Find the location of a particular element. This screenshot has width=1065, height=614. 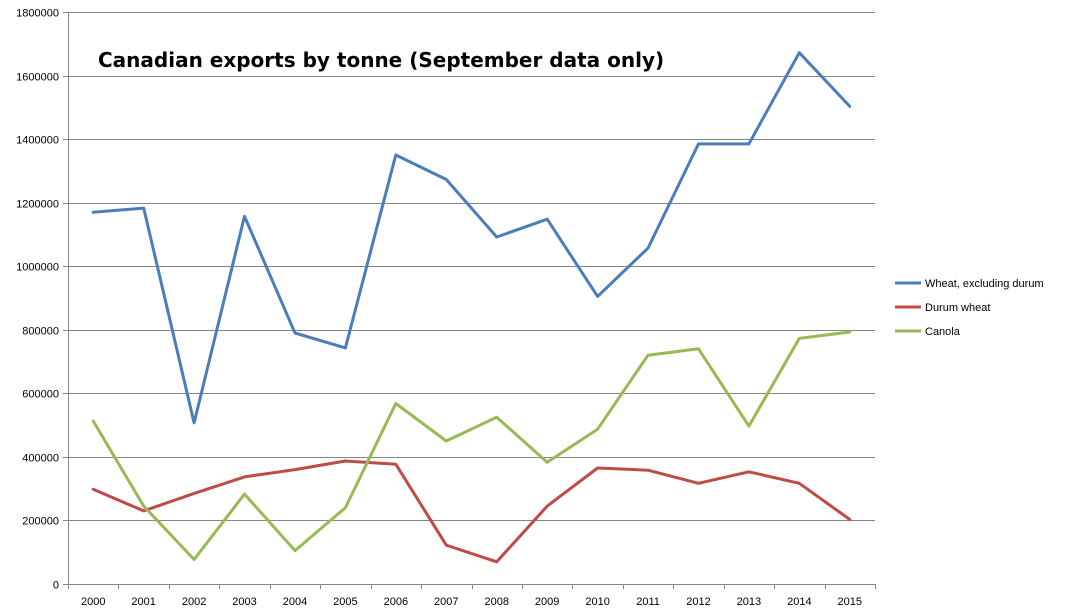

y-tick-label: 0 is located at coordinates (56, 586).